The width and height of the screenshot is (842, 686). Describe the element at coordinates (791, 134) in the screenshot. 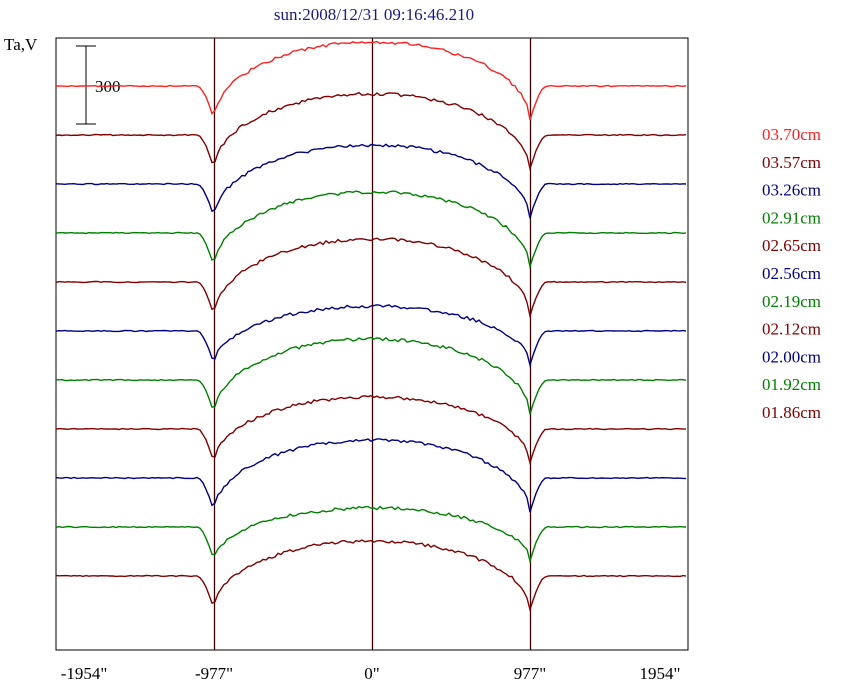

I see `legend-entry: 03.70cm` at that location.